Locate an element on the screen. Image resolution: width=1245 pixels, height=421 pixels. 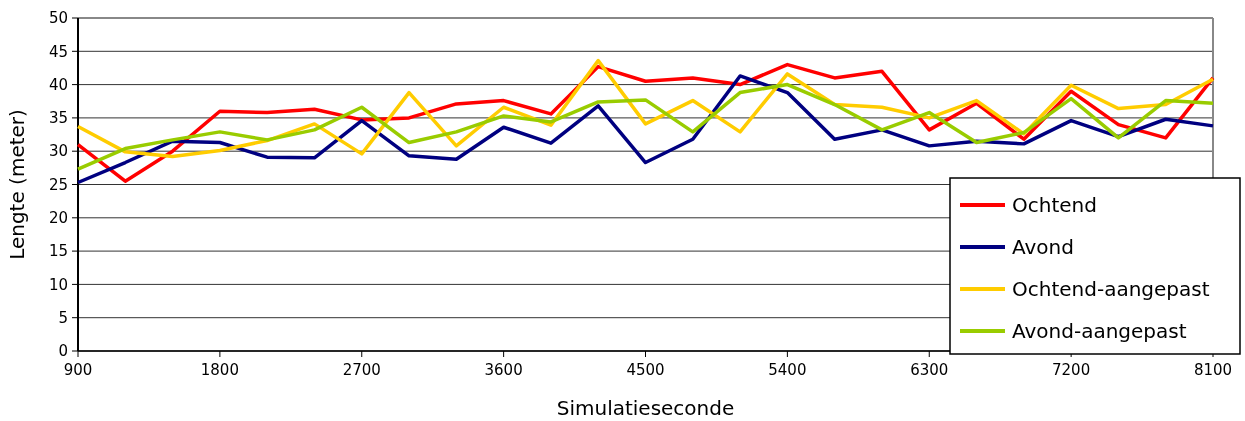
legend-label: Ochtend is located at coordinates (1054, 205).